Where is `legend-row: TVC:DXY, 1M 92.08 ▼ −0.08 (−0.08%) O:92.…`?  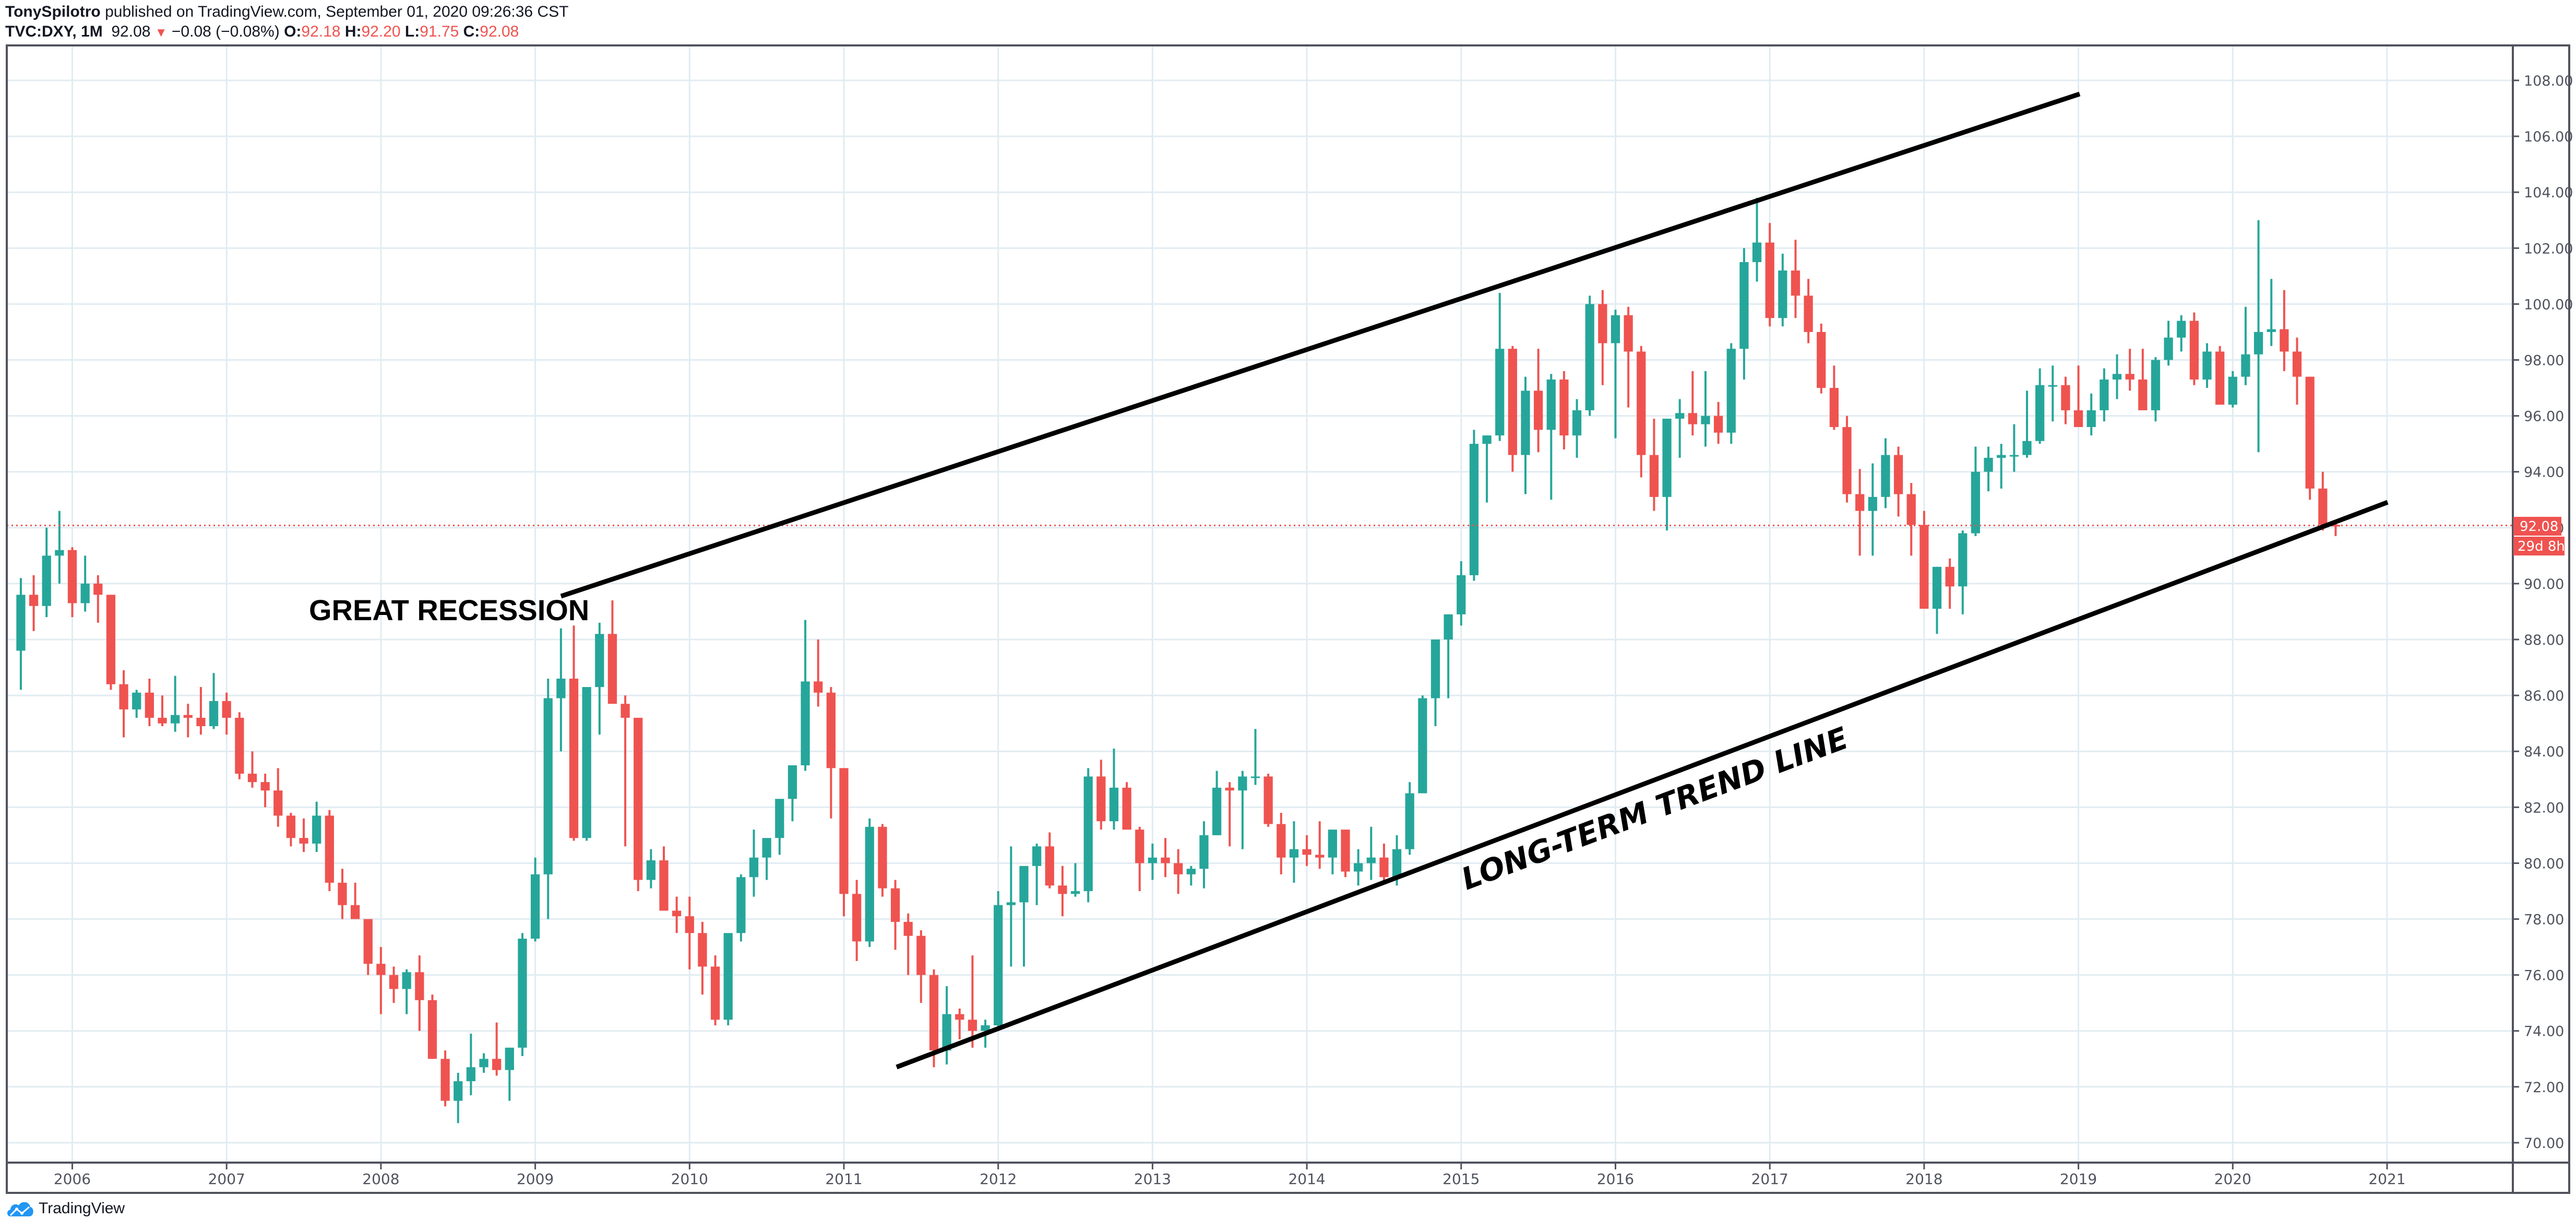 legend-row: TVC:DXY, 1M 92.08 ▼ −0.08 (−0.08%) O:92.… is located at coordinates (262, 32).